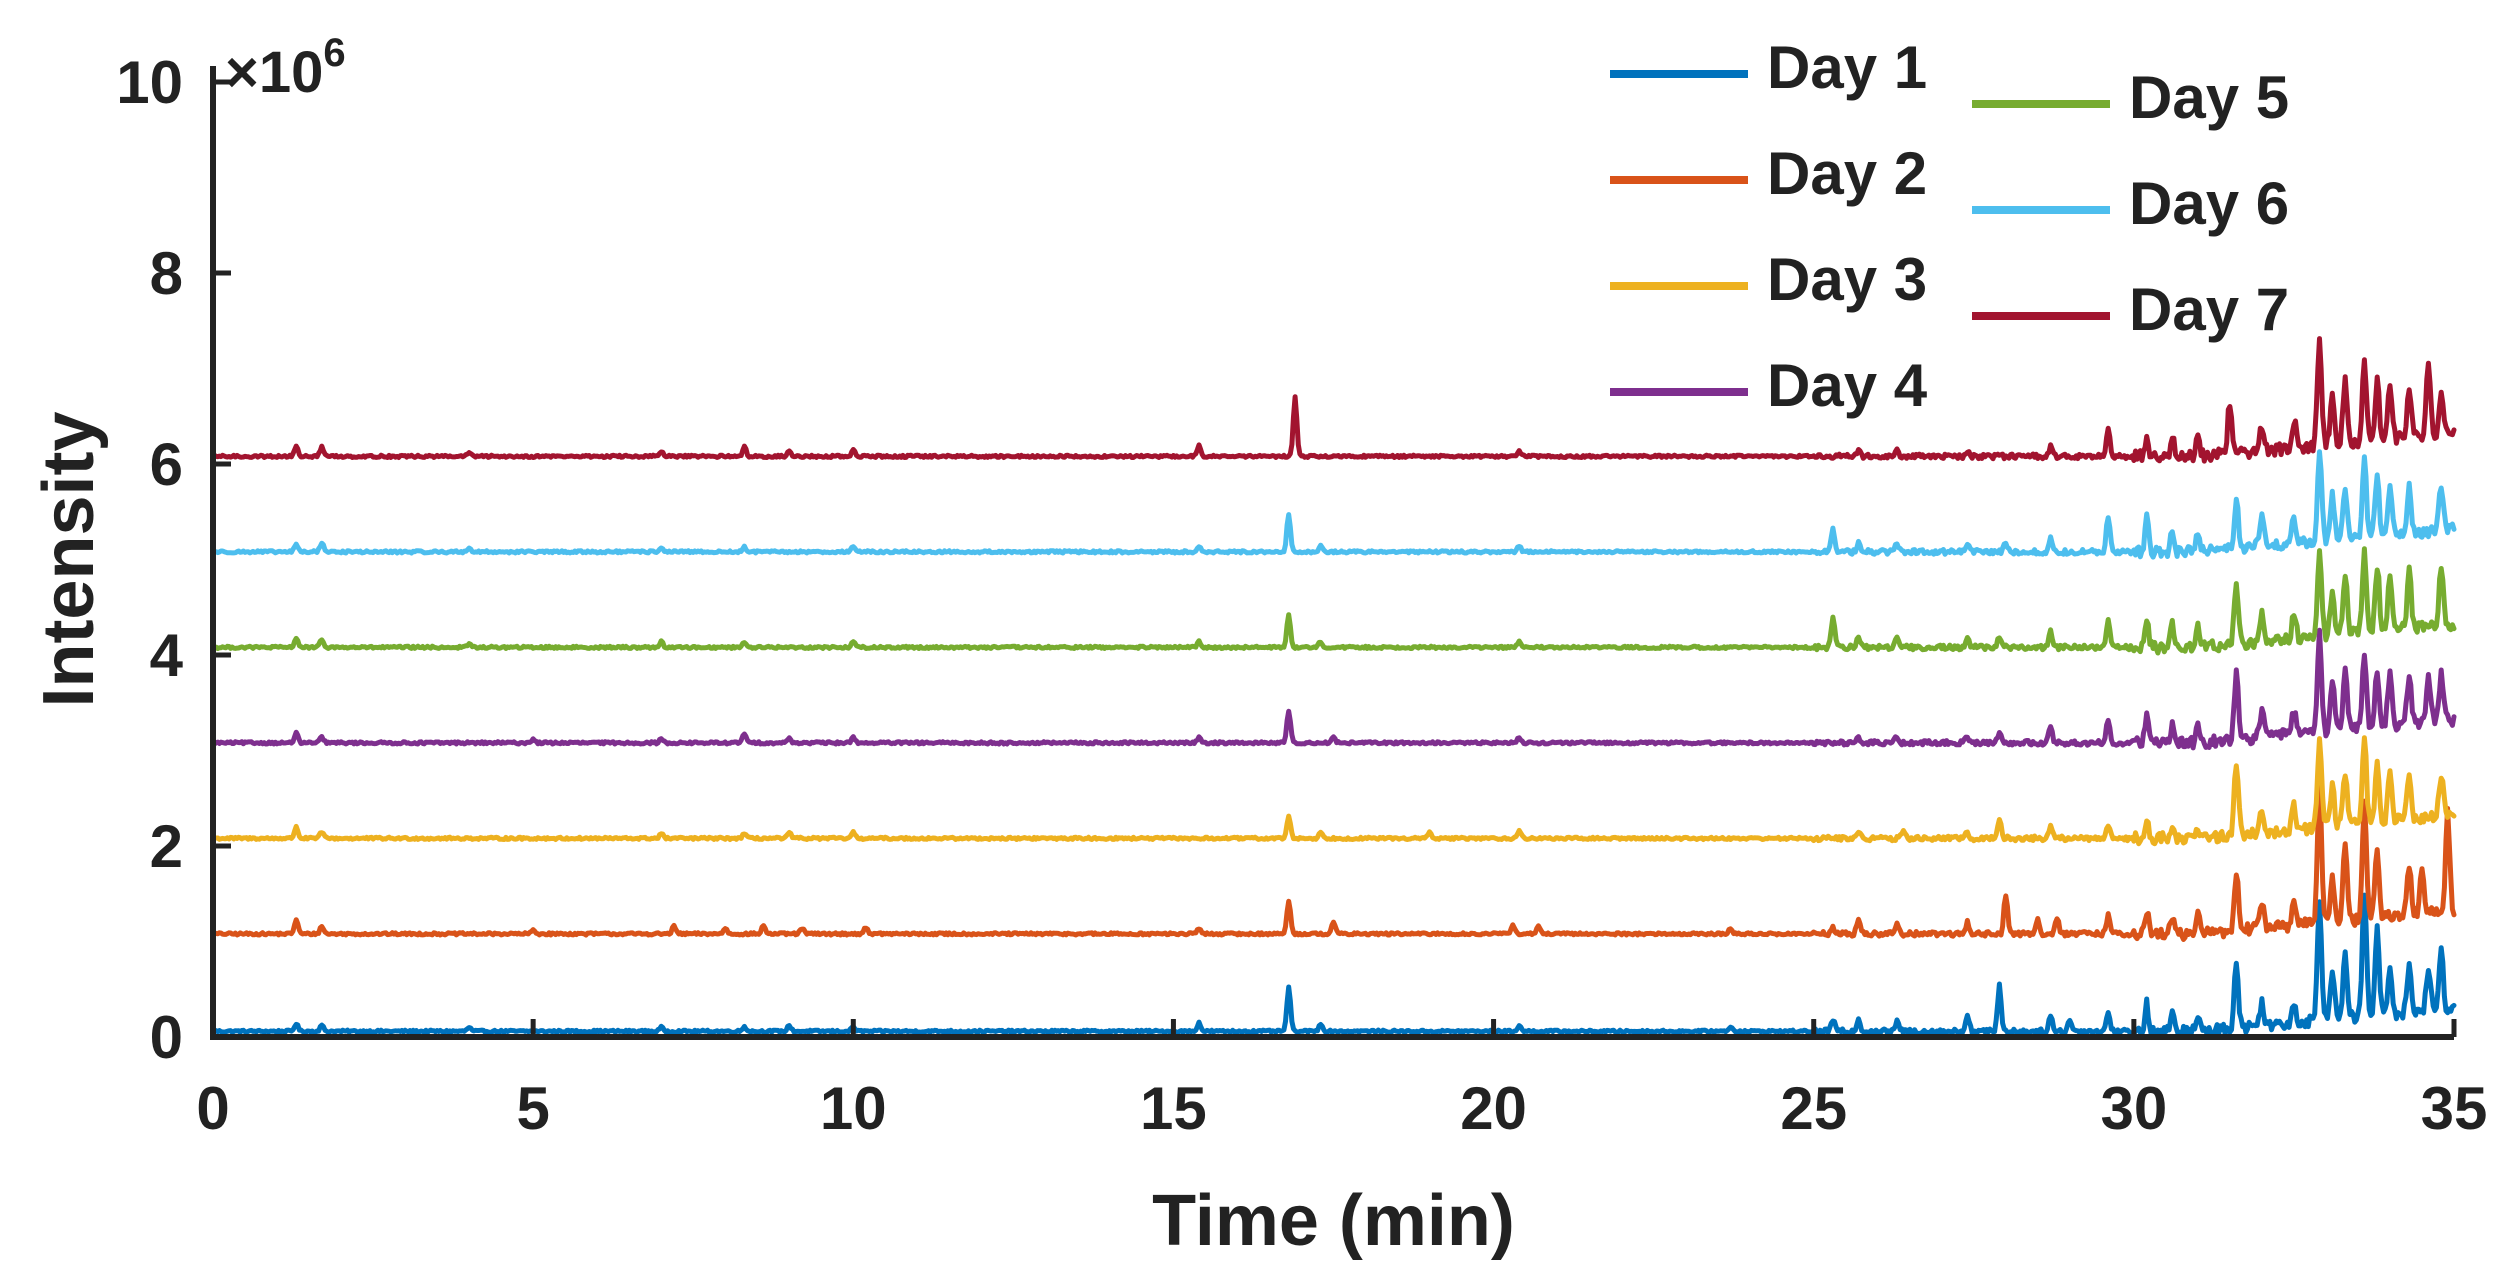 The width and height of the screenshot is (2511, 1285). Describe the element at coordinates (1847, 67) in the screenshot. I see `legend-label: Day 1` at that location.